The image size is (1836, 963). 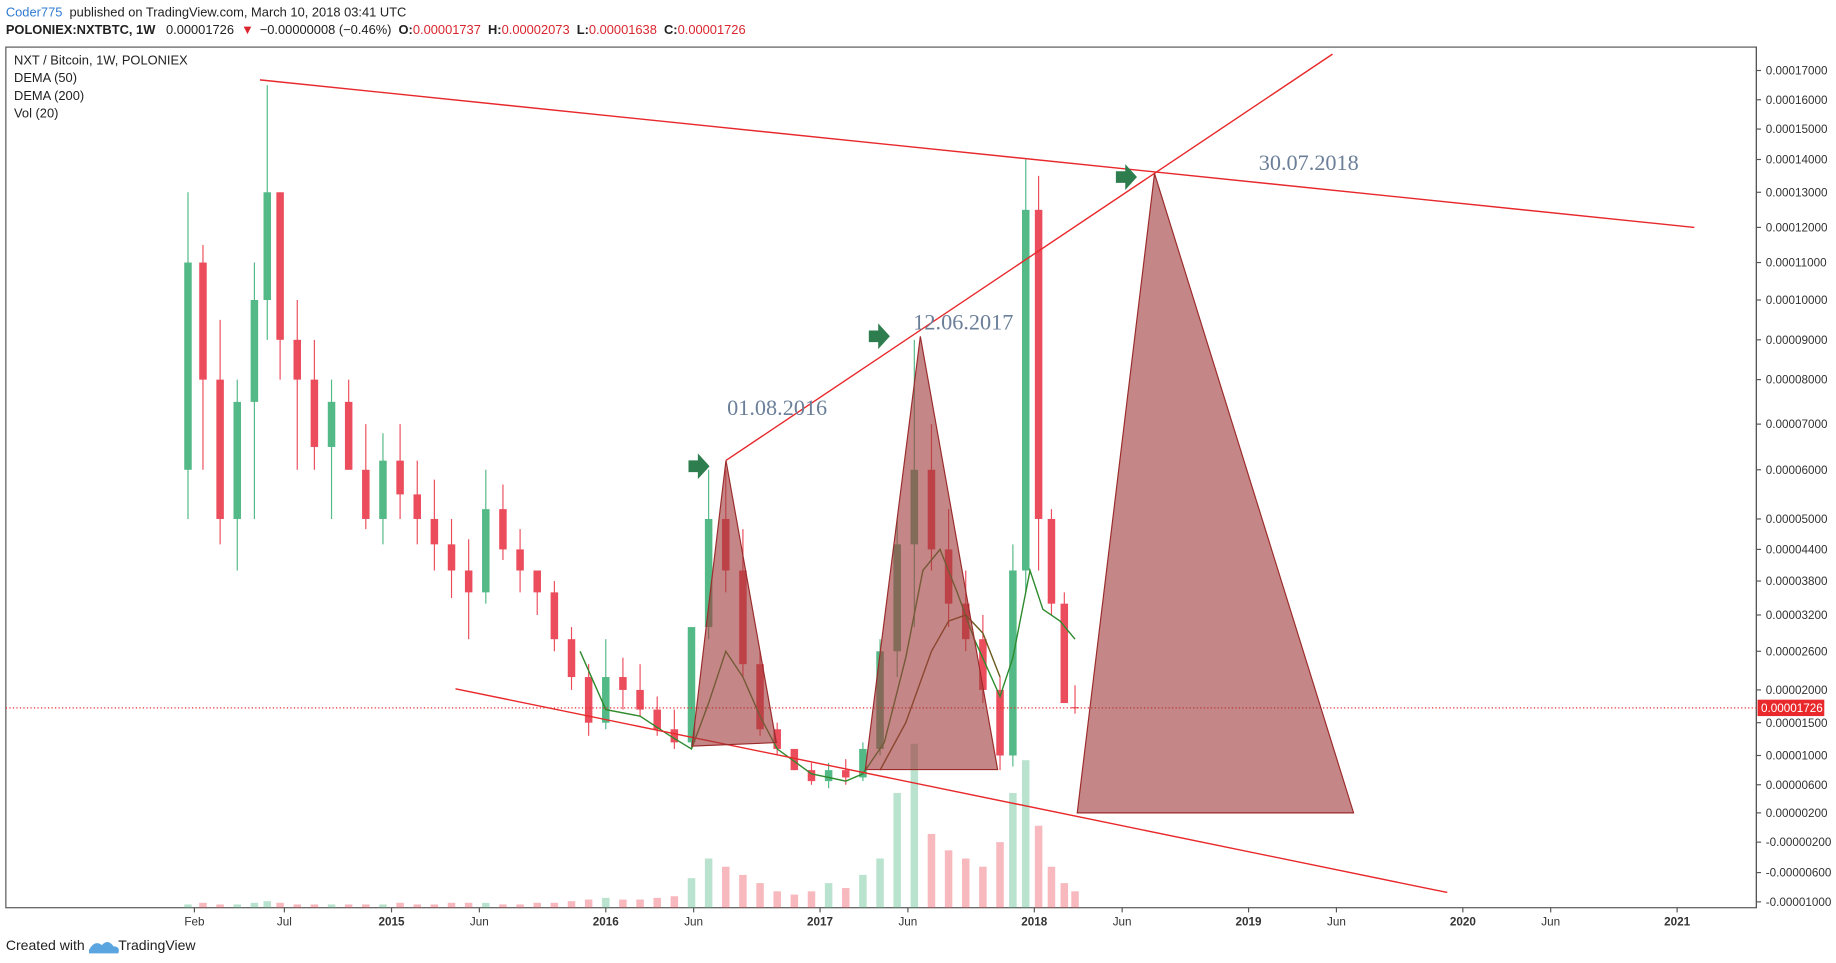 What do you see at coordinates (712, 29) in the screenshot?
I see `close: 0.00001726` at bounding box center [712, 29].